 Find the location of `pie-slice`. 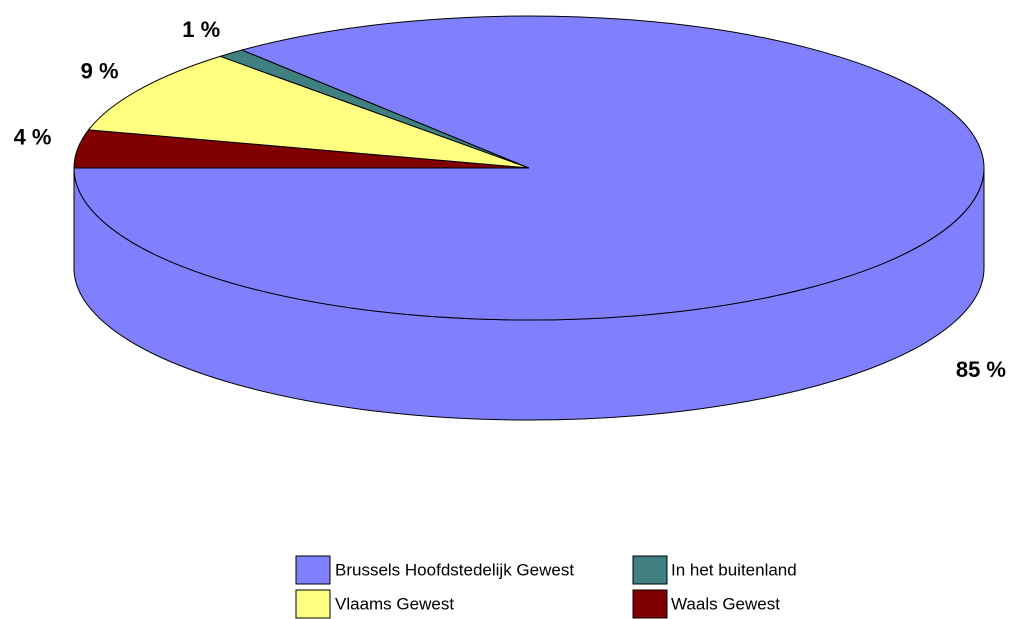

pie-slice is located at coordinates (308, 112).